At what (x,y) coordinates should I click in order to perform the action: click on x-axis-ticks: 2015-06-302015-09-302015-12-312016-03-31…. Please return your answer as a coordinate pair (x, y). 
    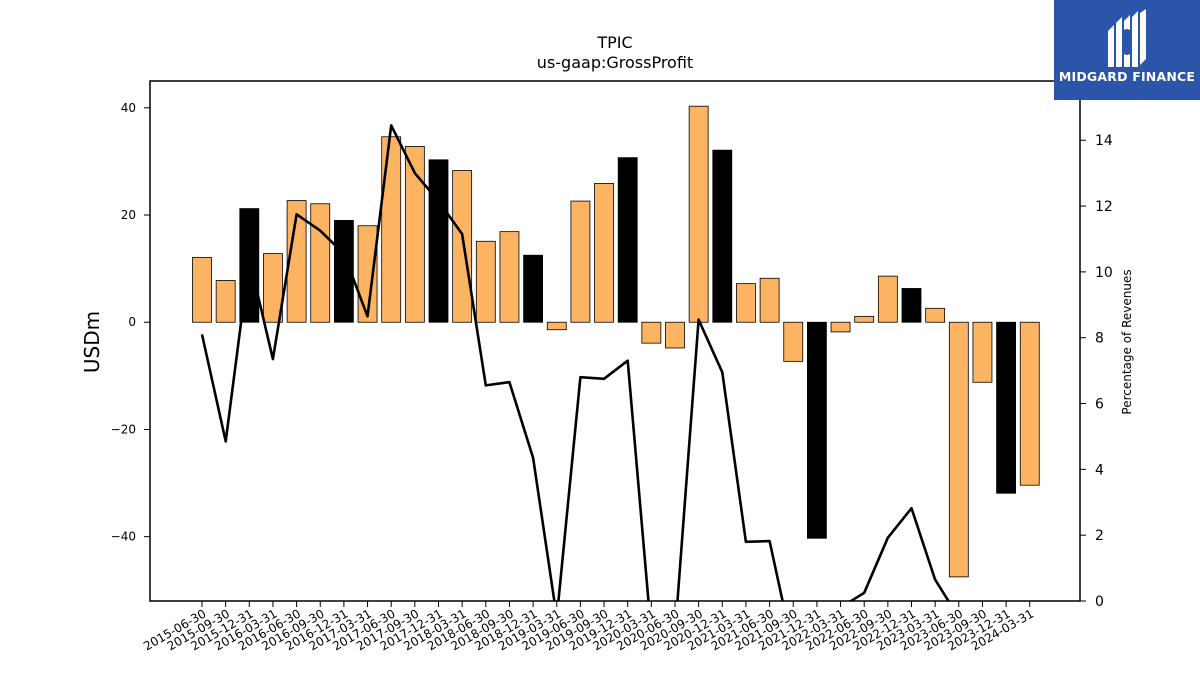
    Looking at the image, I should click on (588, 627).